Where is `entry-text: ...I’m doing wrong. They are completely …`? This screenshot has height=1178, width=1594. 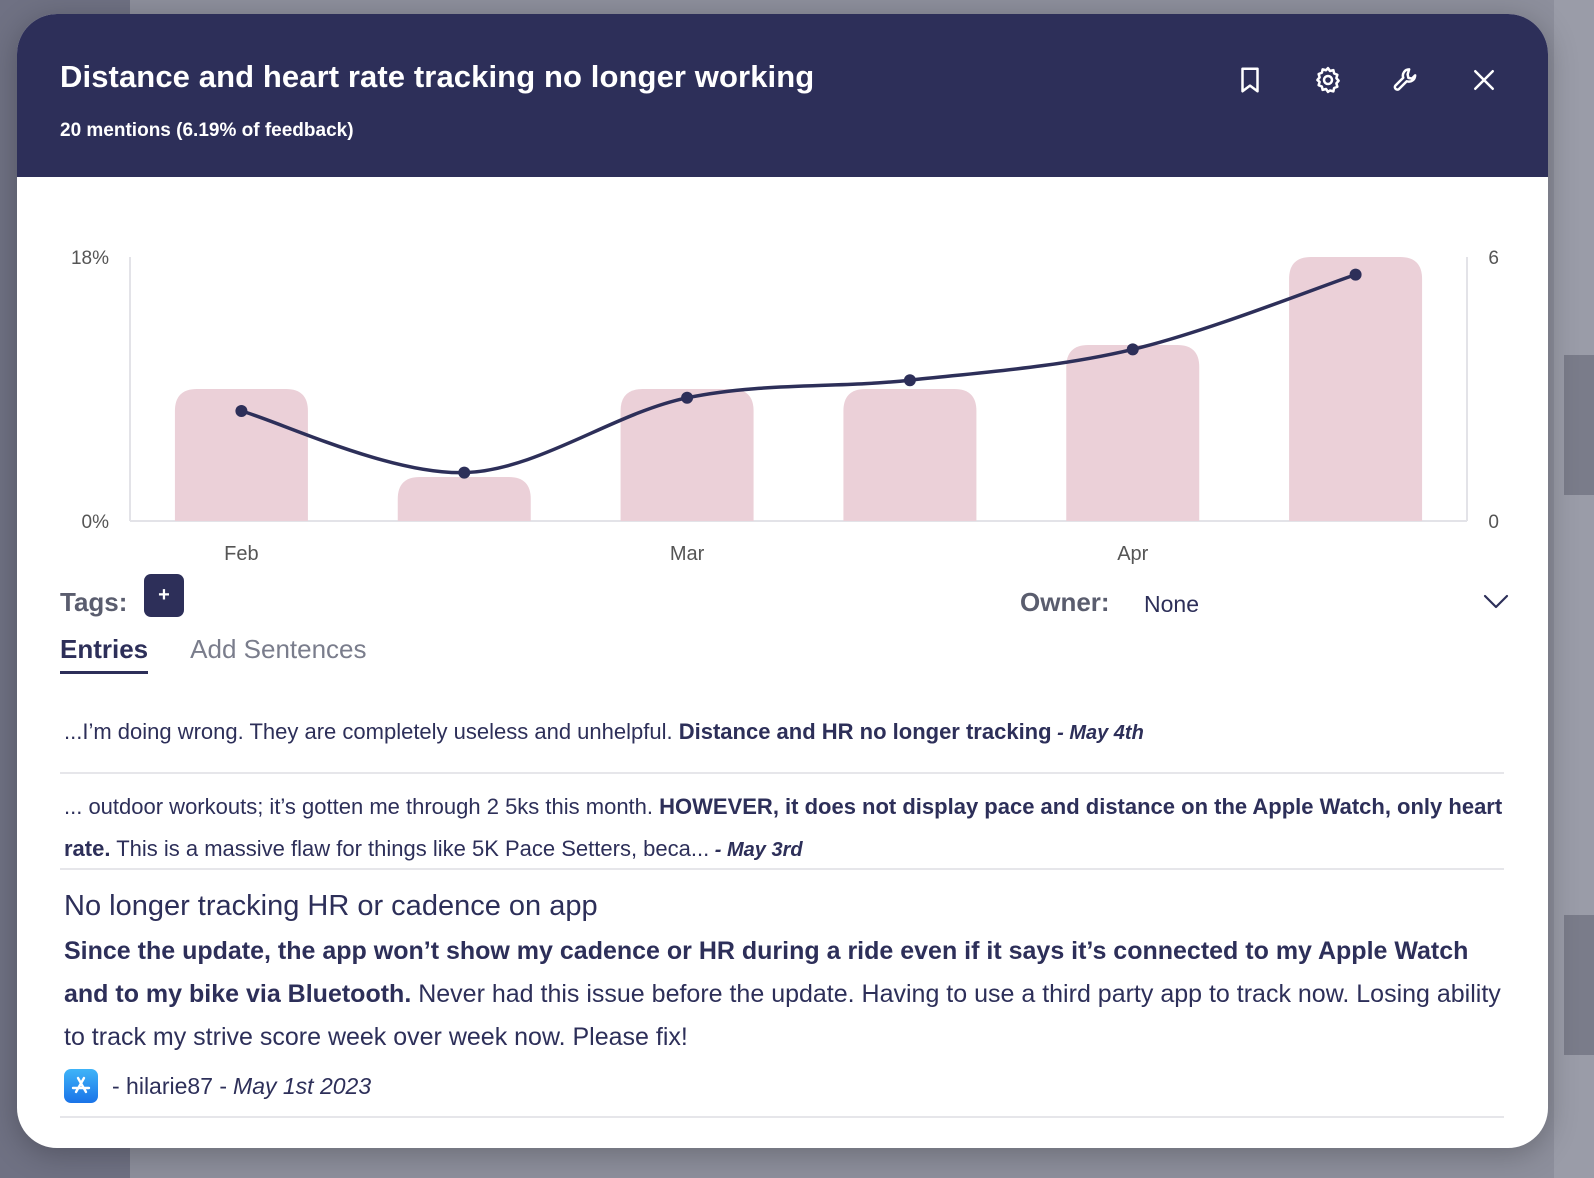
entry-text: ...I’m doing wrong. They are completely … is located at coordinates (782, 732).